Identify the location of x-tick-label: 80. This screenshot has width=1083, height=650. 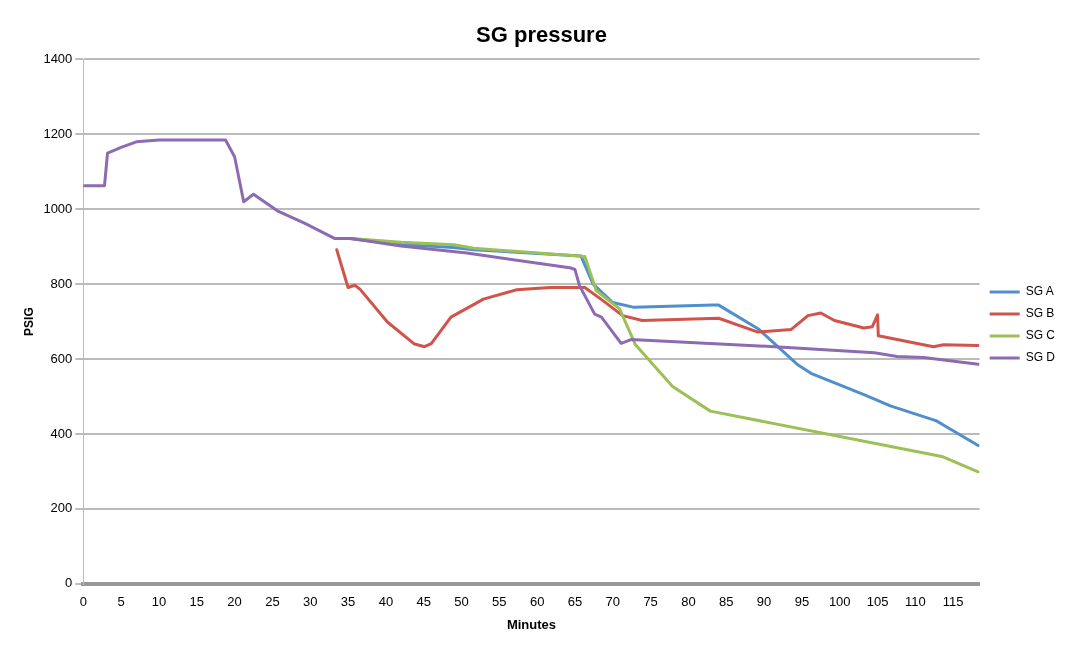
(688, 602).